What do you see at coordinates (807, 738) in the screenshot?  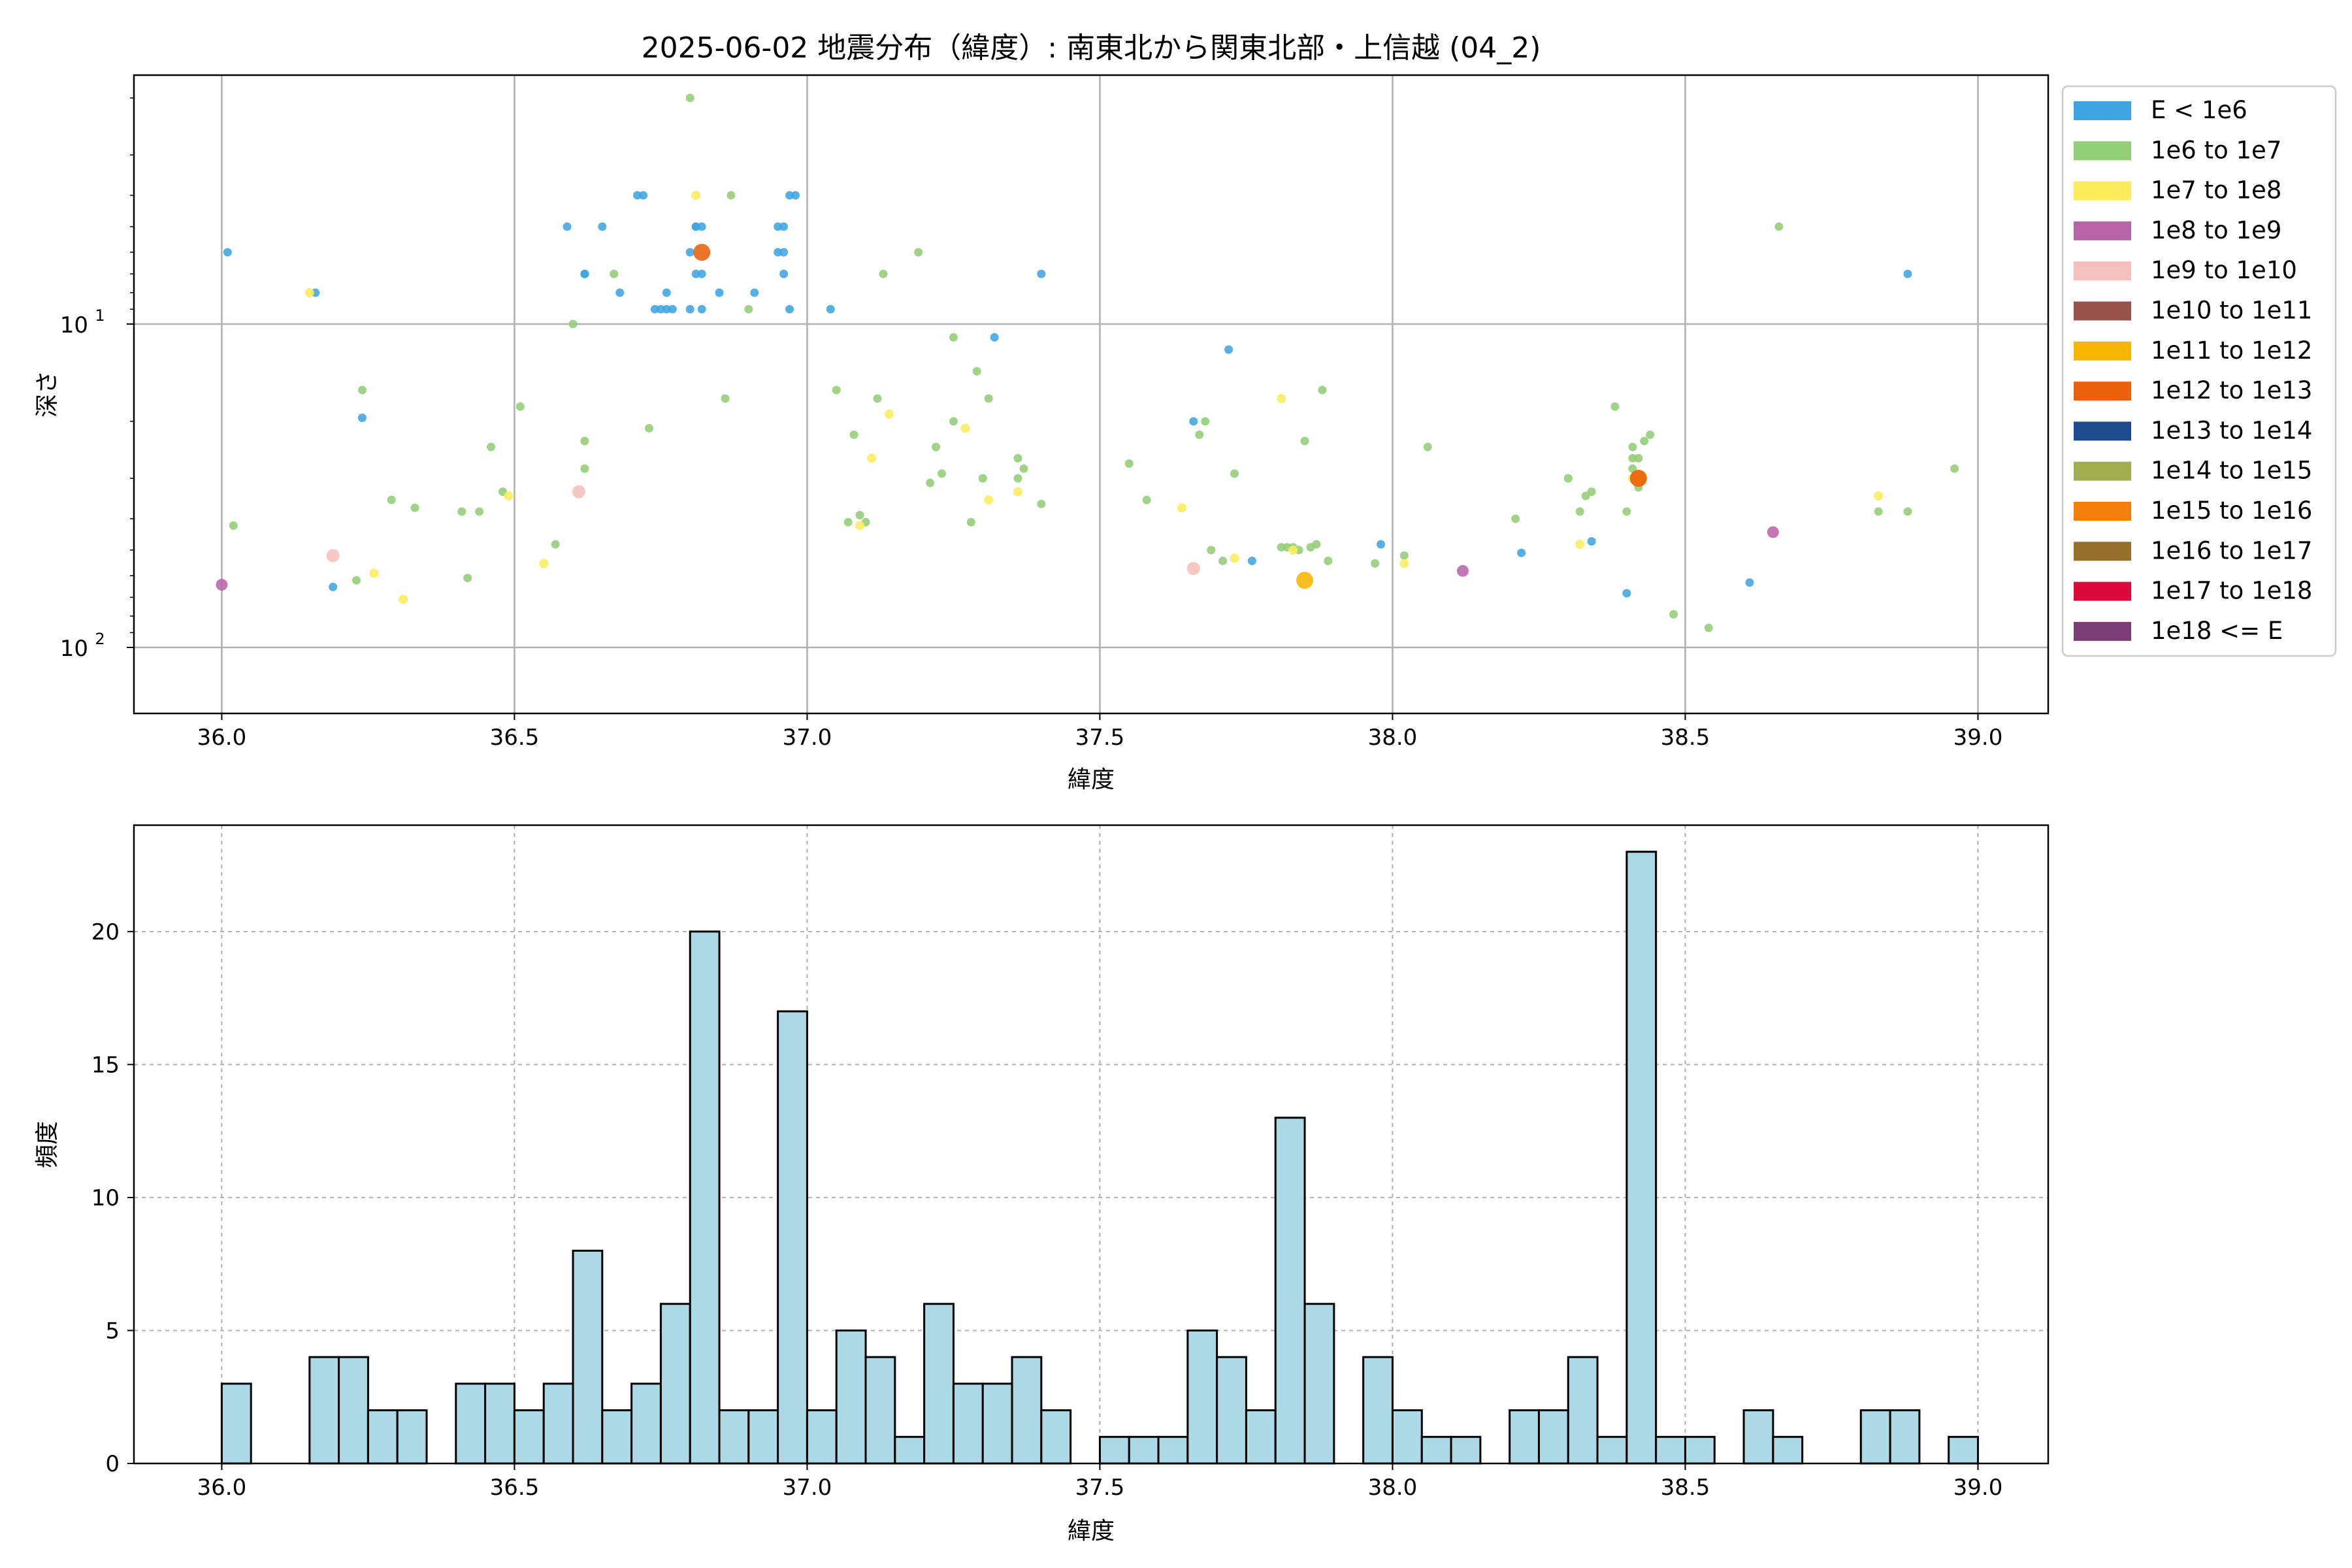 I see `scatter-x-tick-label: 37.0` at bounding box center [807, 738].